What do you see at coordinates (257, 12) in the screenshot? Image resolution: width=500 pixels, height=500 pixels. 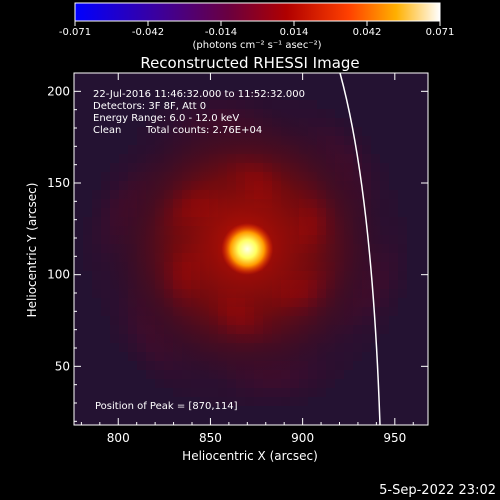 I see `colorbar-gradient` at bounding box center [257, 12].